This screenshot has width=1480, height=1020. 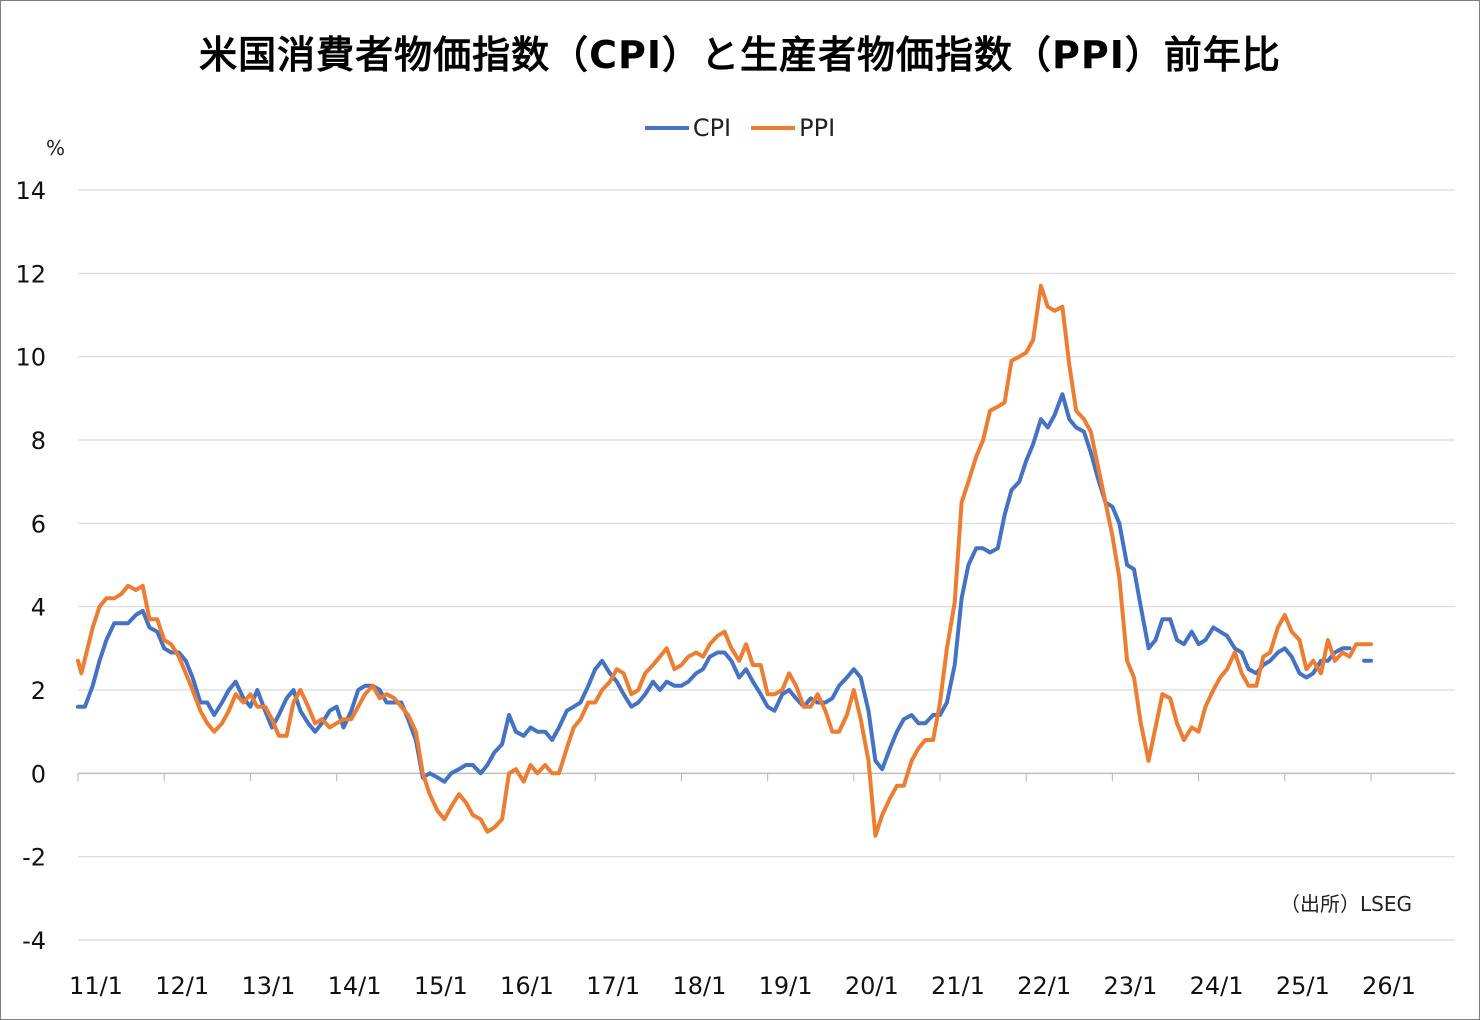 What do you see at coordinates (958, 986) in the screenshot?
I see `x-tick-label: 21/1` at bounding box center [958, 986].